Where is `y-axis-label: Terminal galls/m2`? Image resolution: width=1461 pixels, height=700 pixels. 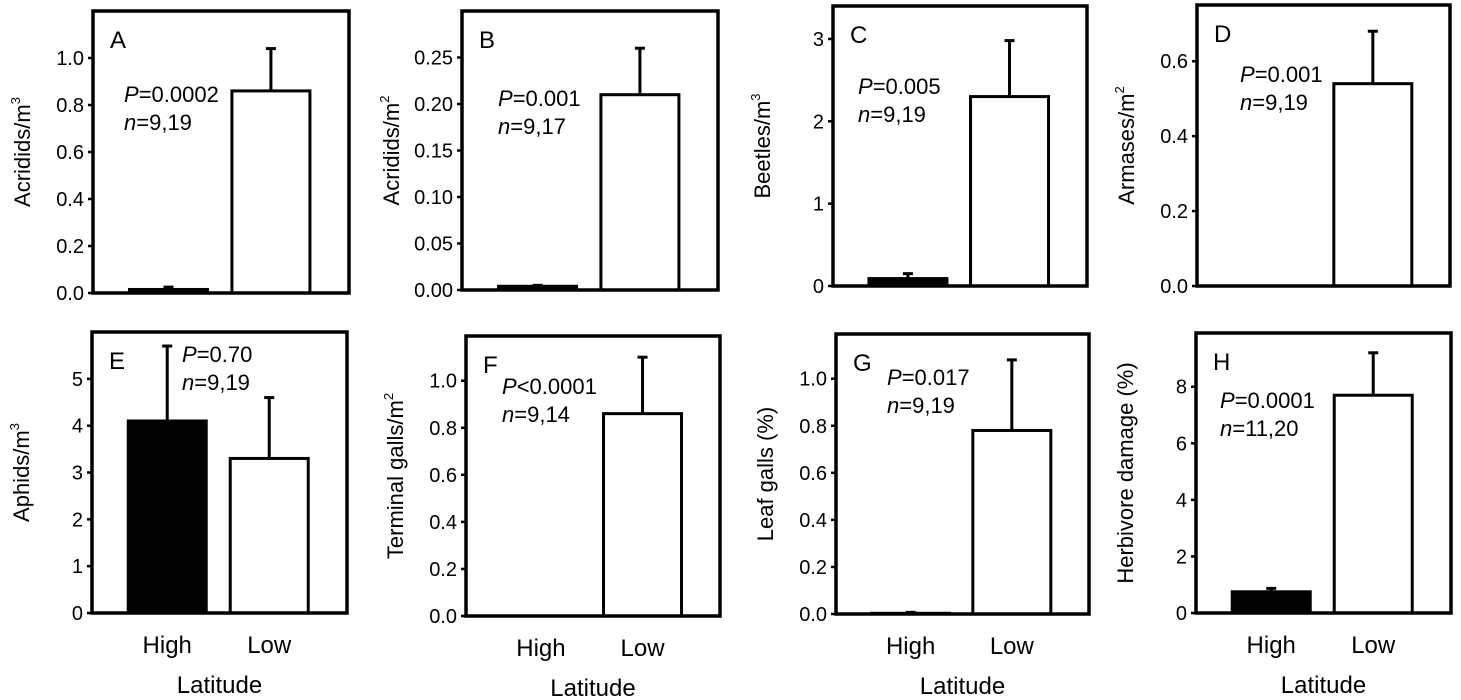 y-axis-label: Terminal galls/m2 is located at coordinates (394, 476).